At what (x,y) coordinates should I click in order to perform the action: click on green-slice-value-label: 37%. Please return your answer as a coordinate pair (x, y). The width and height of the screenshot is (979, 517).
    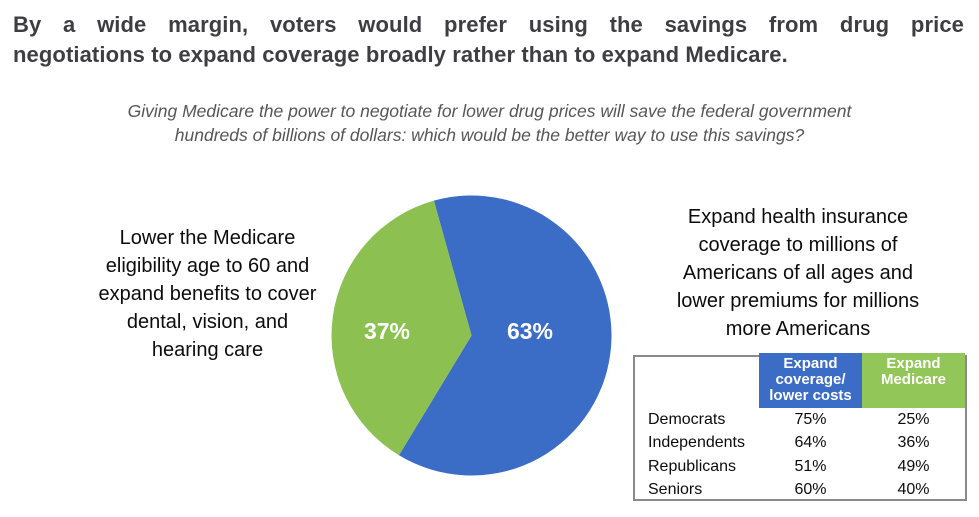
    Looking at the image, I should click on (387, 331).